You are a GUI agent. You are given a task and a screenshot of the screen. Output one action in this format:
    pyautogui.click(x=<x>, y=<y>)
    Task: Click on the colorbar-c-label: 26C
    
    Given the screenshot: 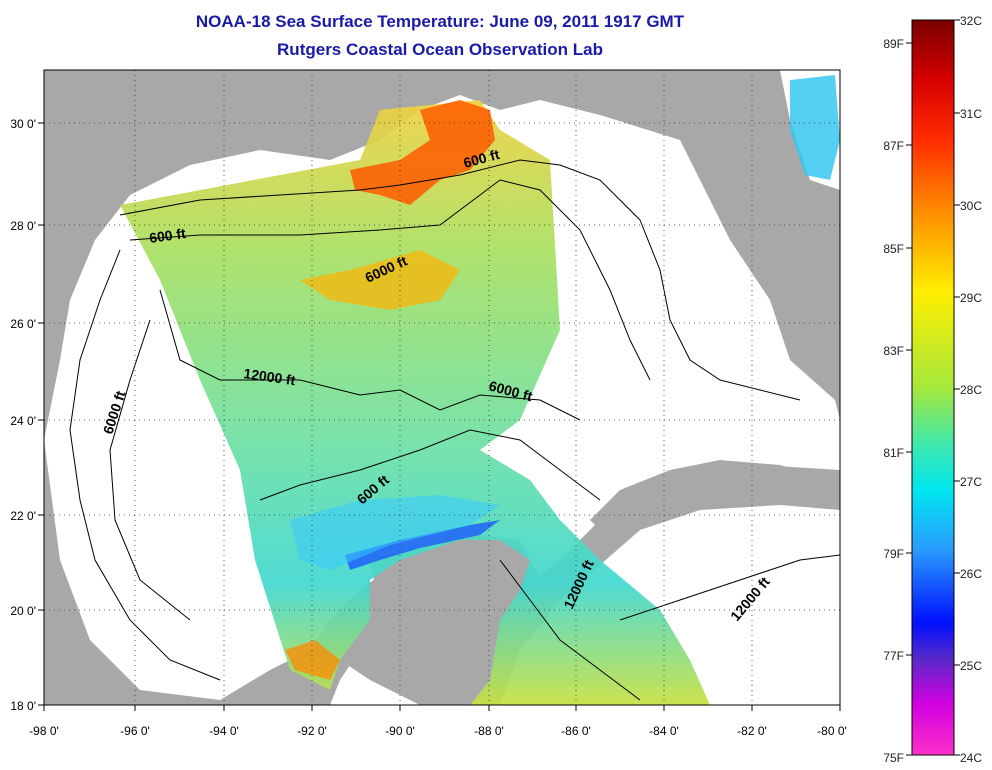 What is the action you would take?
    pyautogui.click(x=971, y=574)
    